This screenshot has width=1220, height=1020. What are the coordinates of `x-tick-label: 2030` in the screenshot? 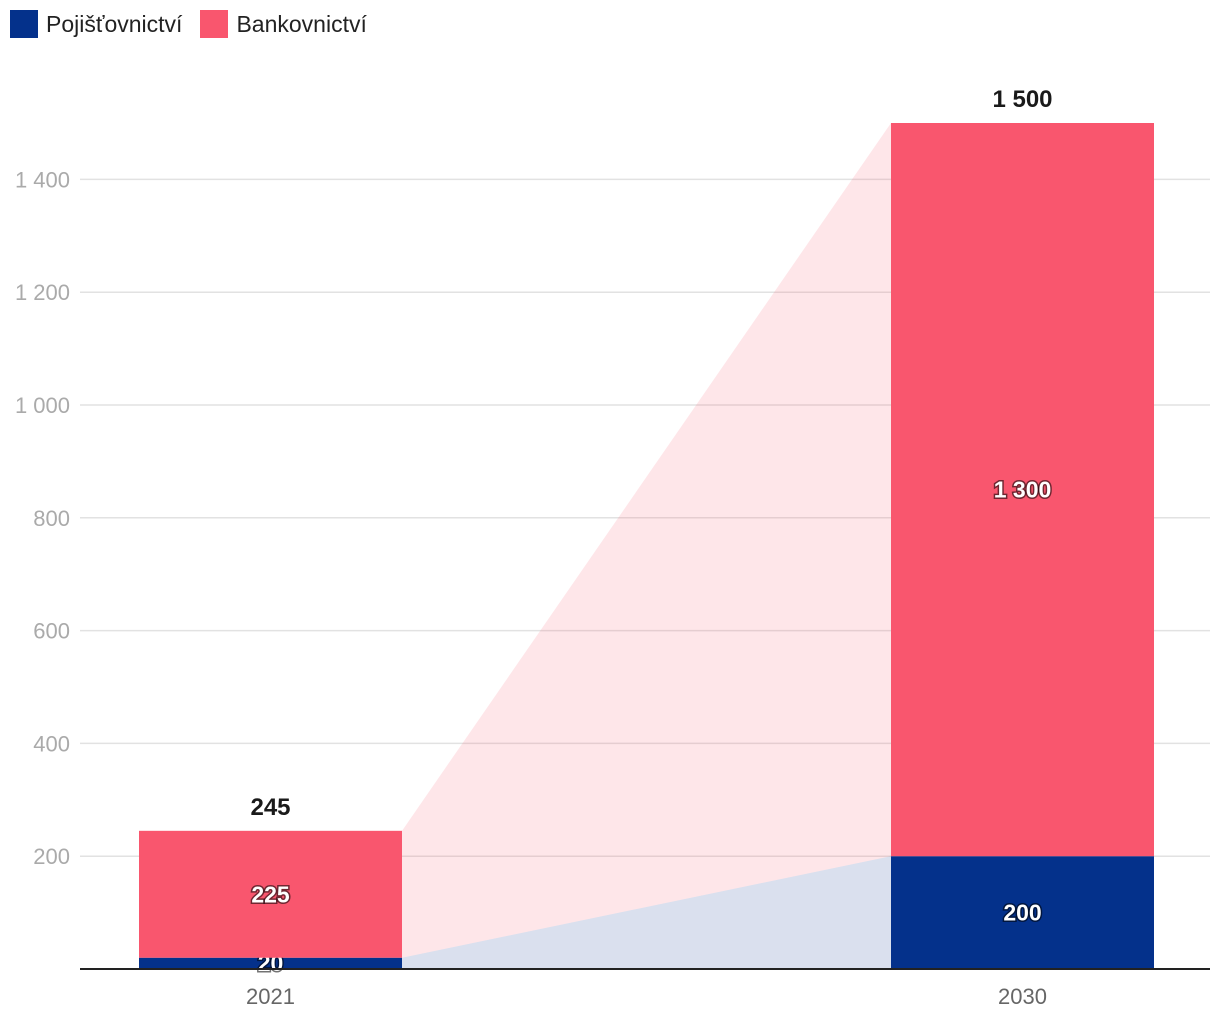 It's located at (1022, 996).